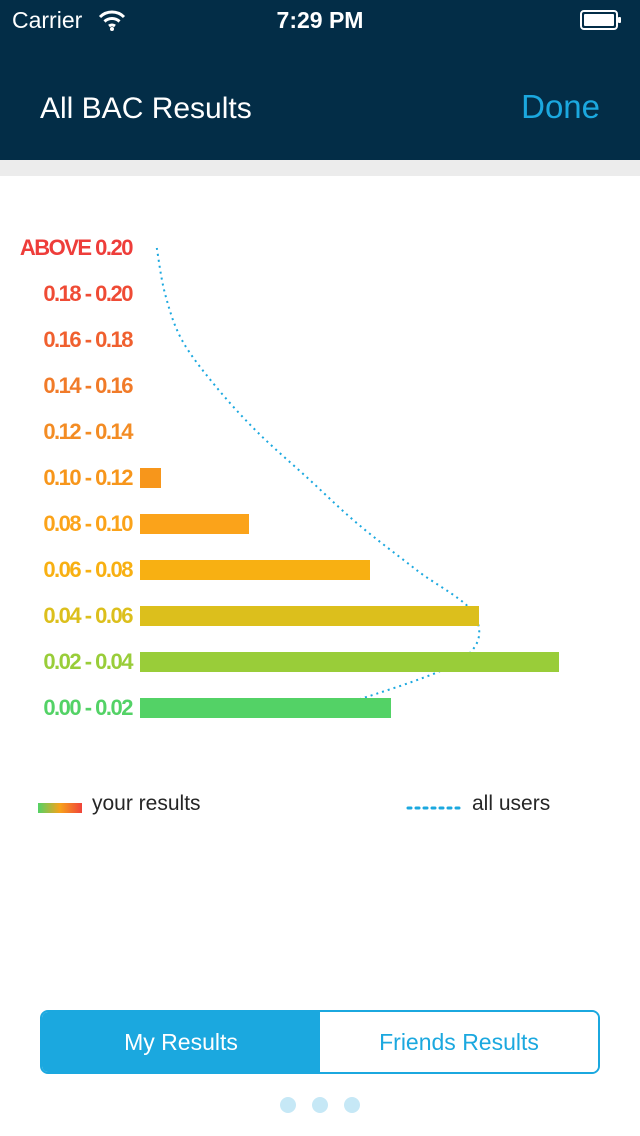 The width and height of the screenshot is (640, 1136). I want to click on tab-my-results: My Results, so click(181, 1042).